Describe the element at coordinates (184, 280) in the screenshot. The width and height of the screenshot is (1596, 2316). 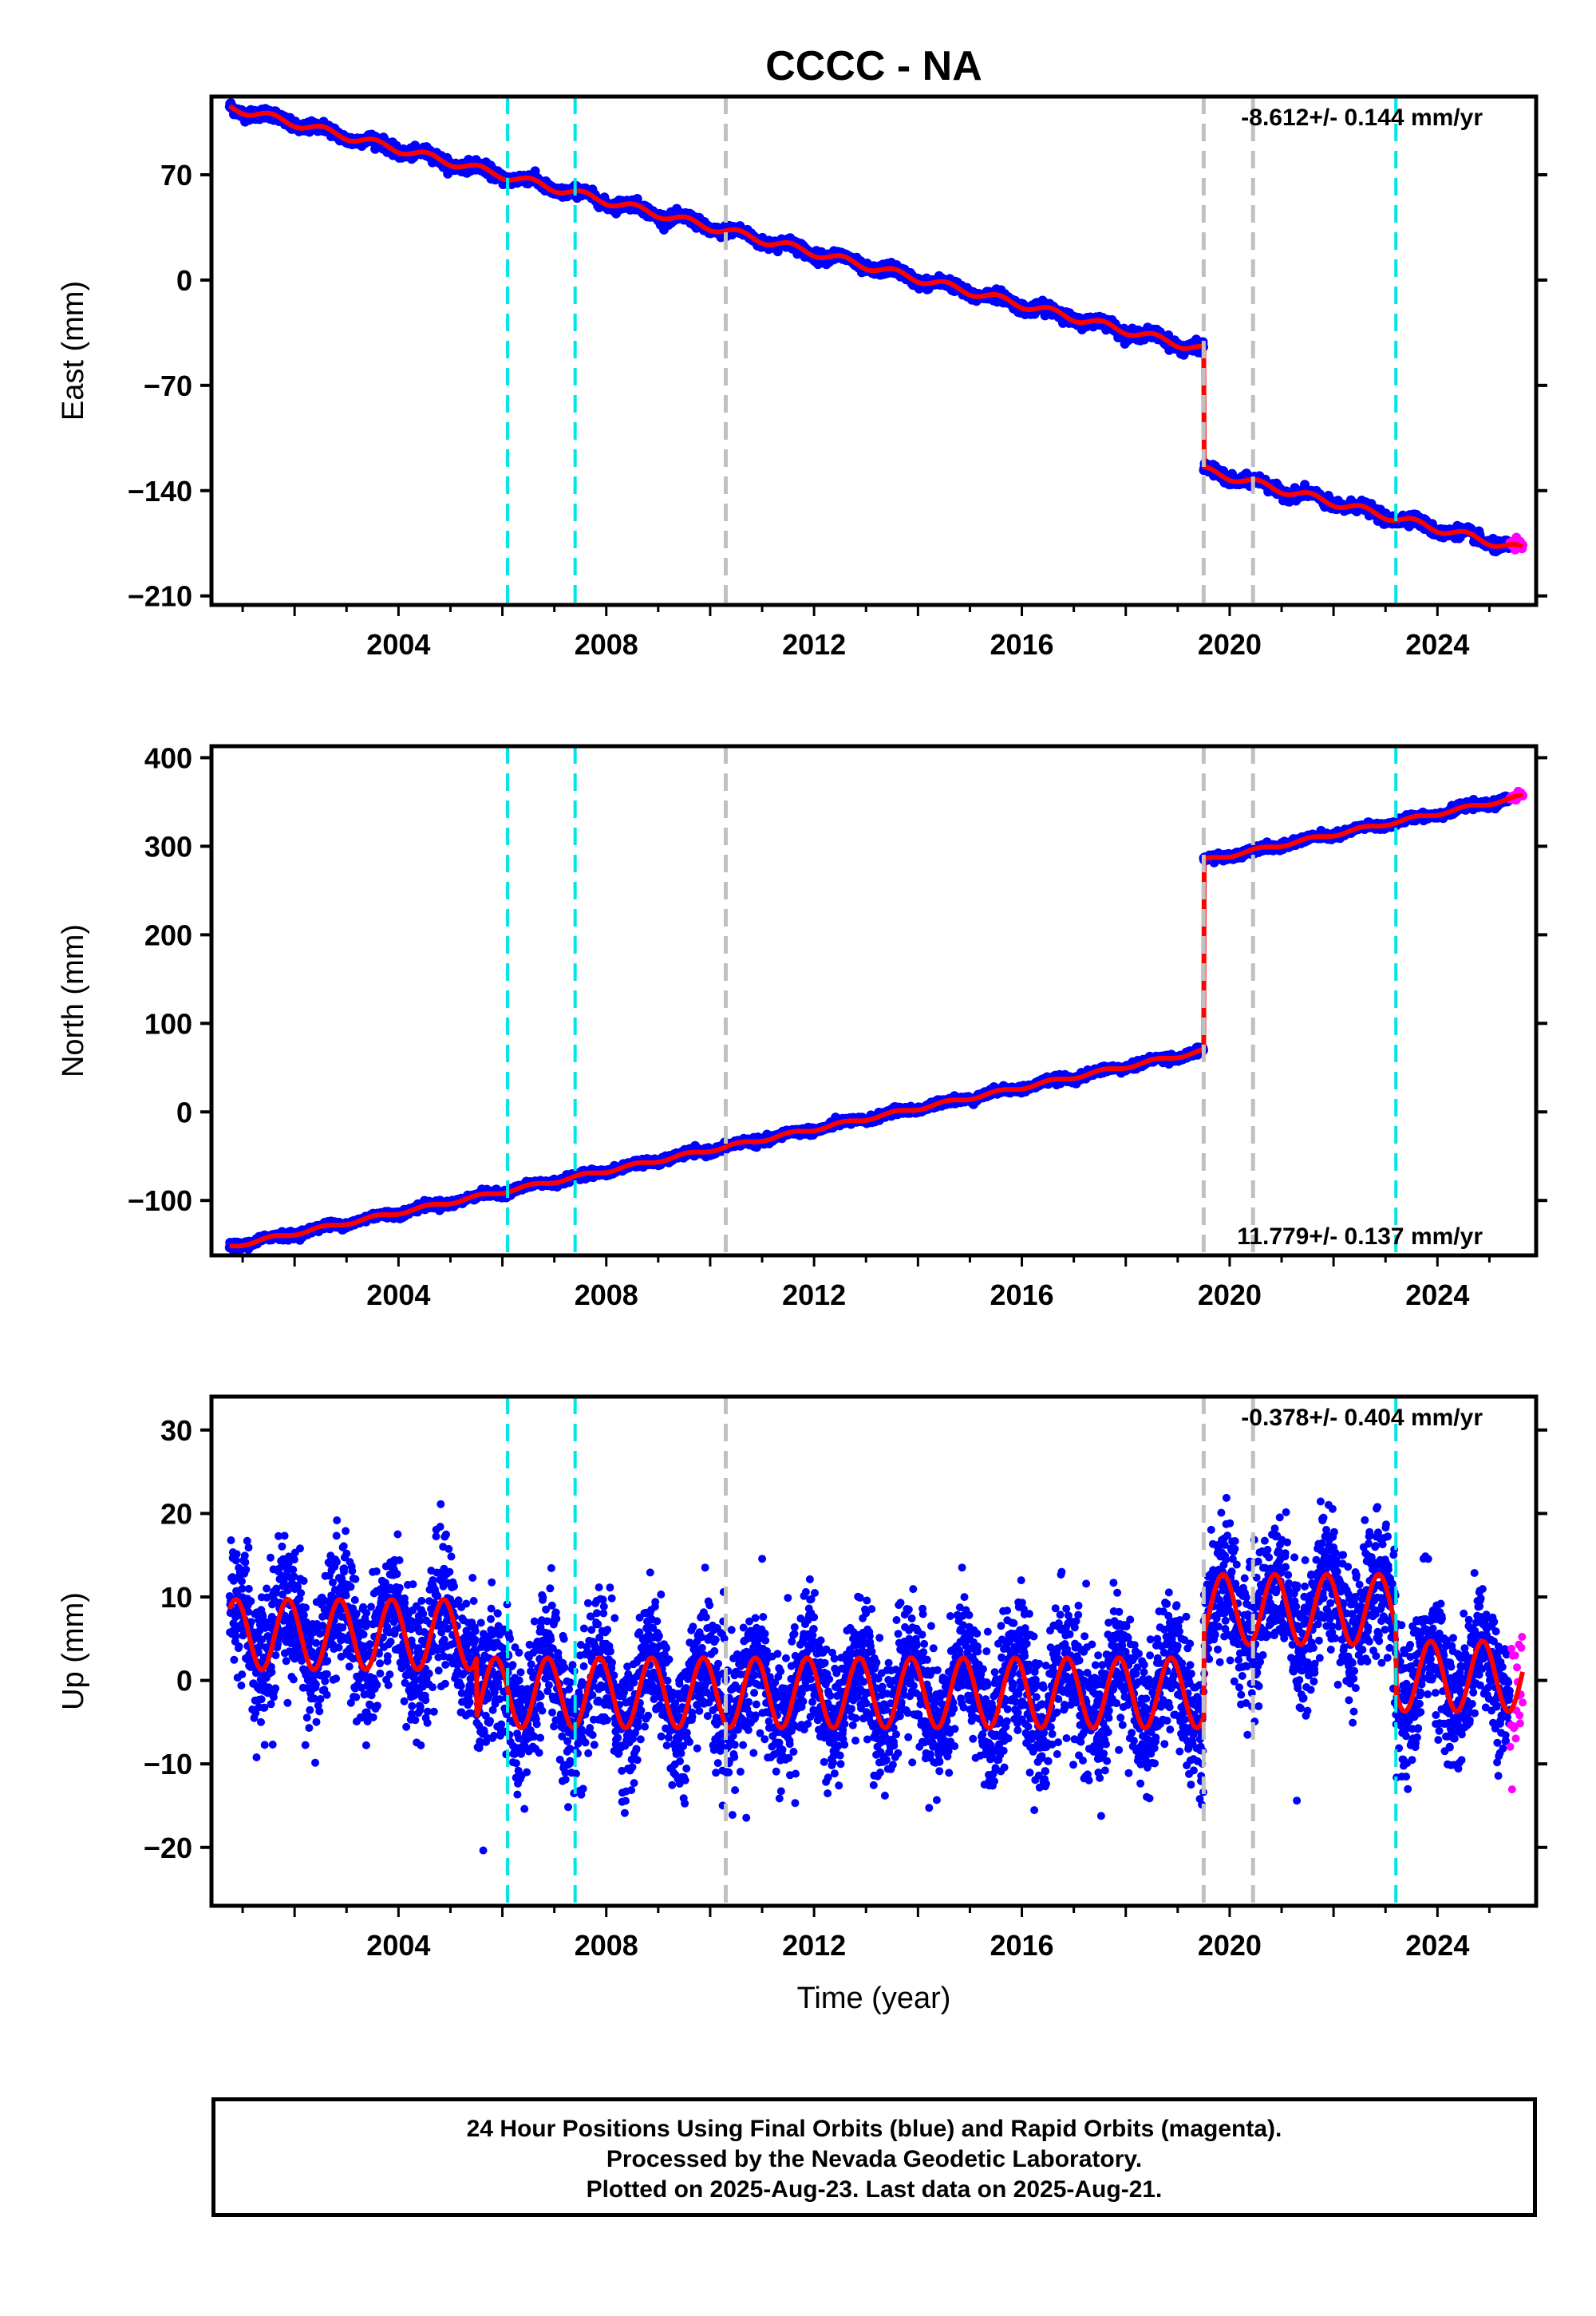
I see `y-tick-label: 0` at that location.